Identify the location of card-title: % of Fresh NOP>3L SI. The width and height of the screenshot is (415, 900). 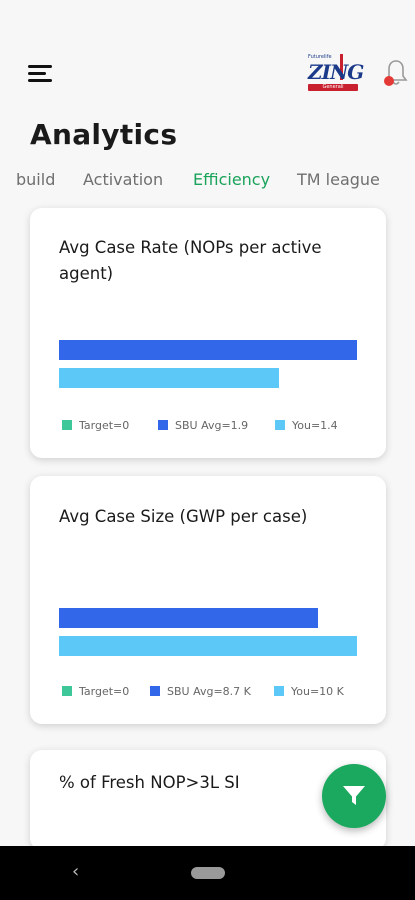
(149, 782).